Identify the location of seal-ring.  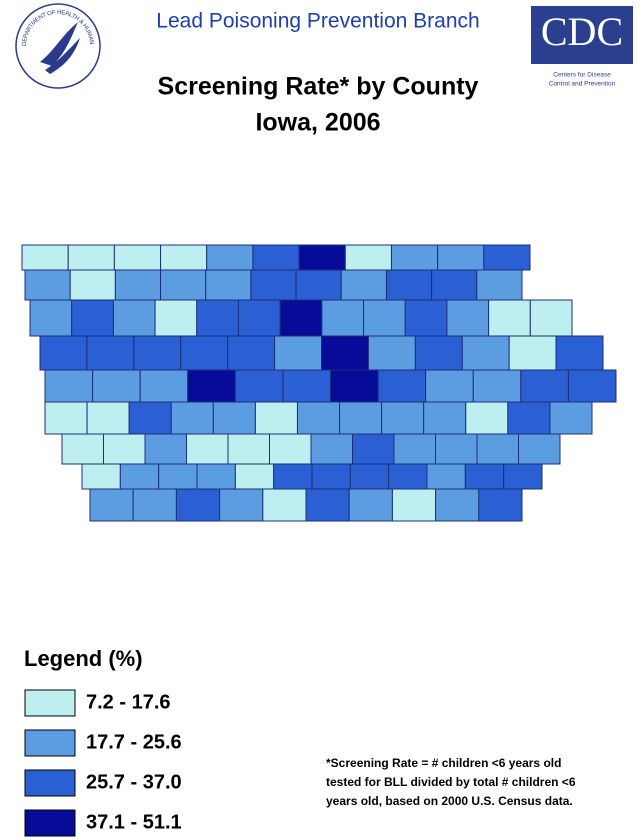
(58, 46).